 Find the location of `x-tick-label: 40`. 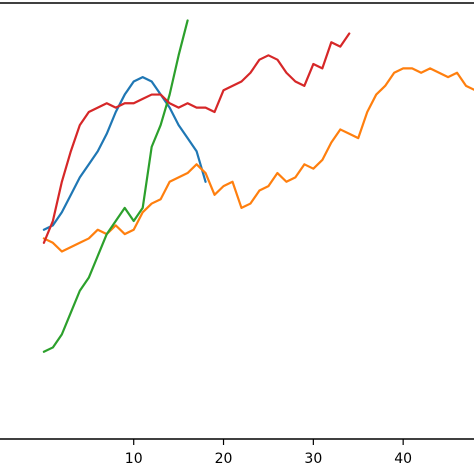

x-tick-label: 40 is located at coordinates (403, 459).